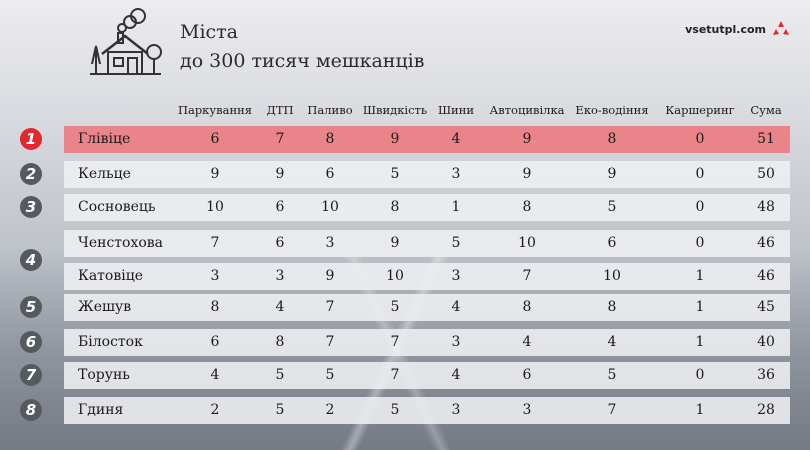 The height and width of the screenshot is (450, 810). What do you see at coordinates (427, 410) in the screenshot?
I see `table-row: Гдиня 2 5 2 5 3 3 7 1 28` at bounding box center [427, 410].